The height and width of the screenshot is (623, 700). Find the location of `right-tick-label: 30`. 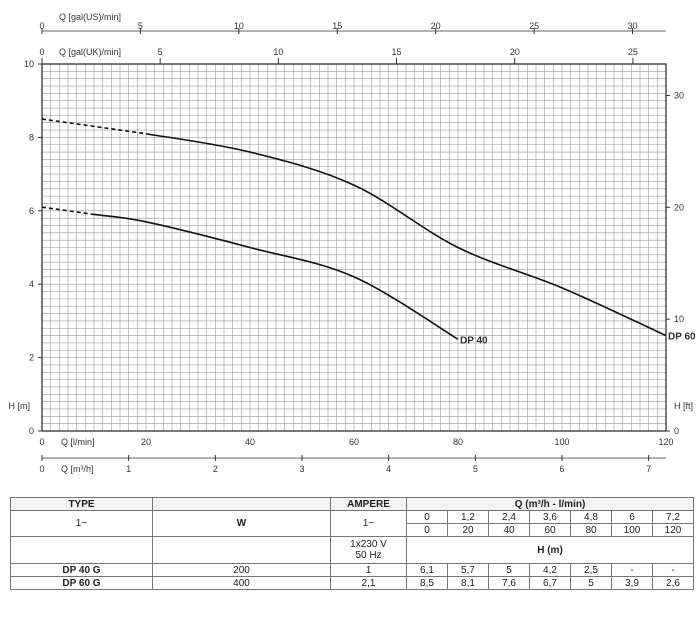

right-tick-label: 30 is located at coordinates (679, 95).